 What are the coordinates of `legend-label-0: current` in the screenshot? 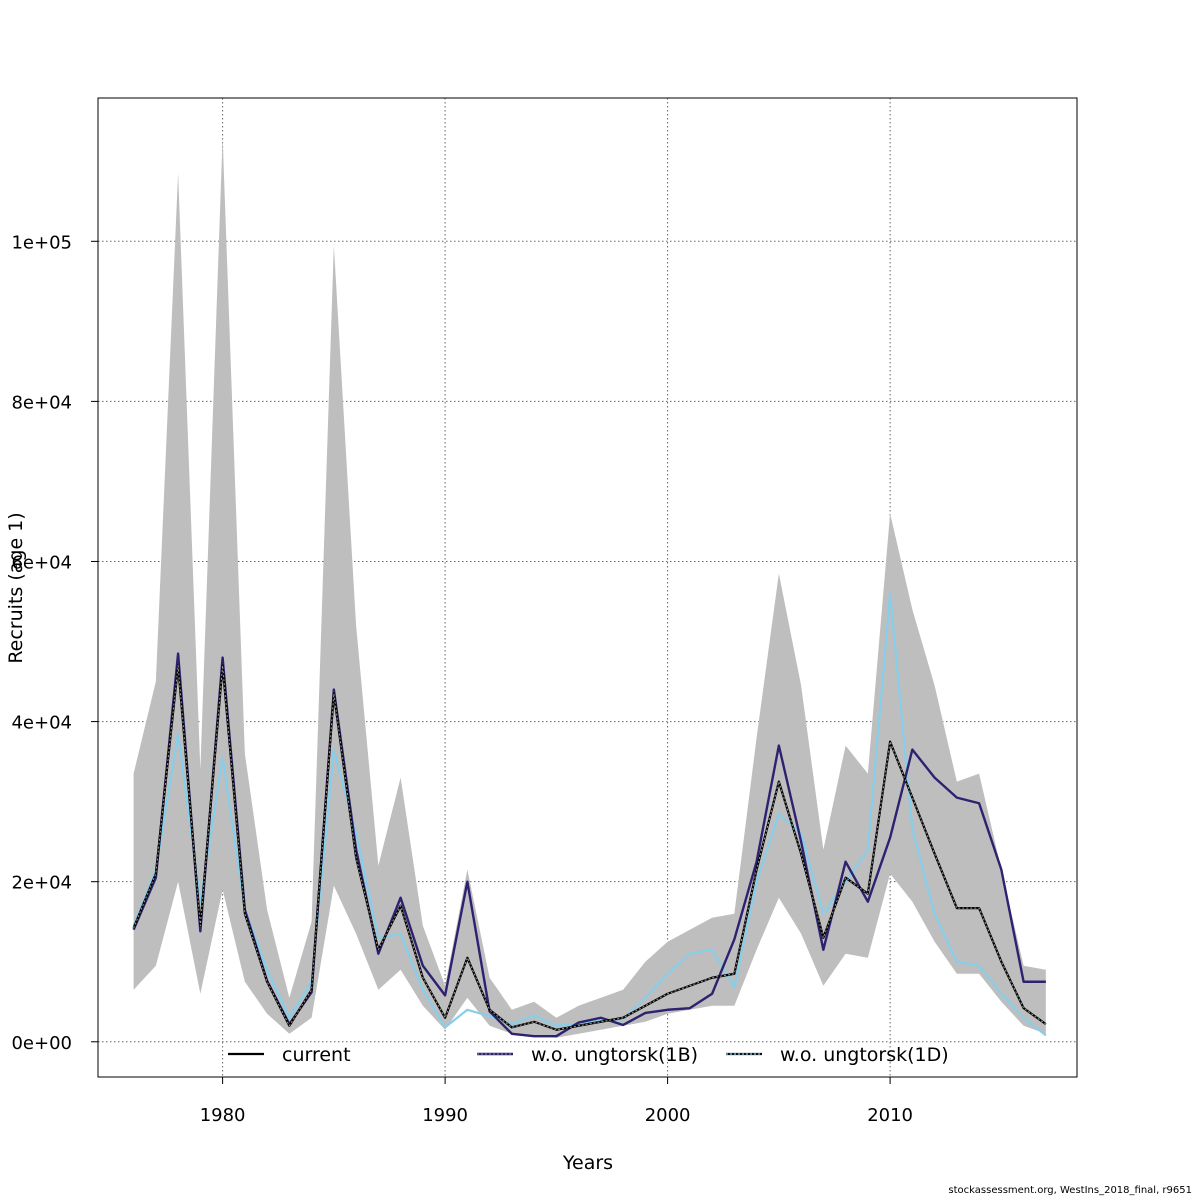 It's located at (316, 1055).